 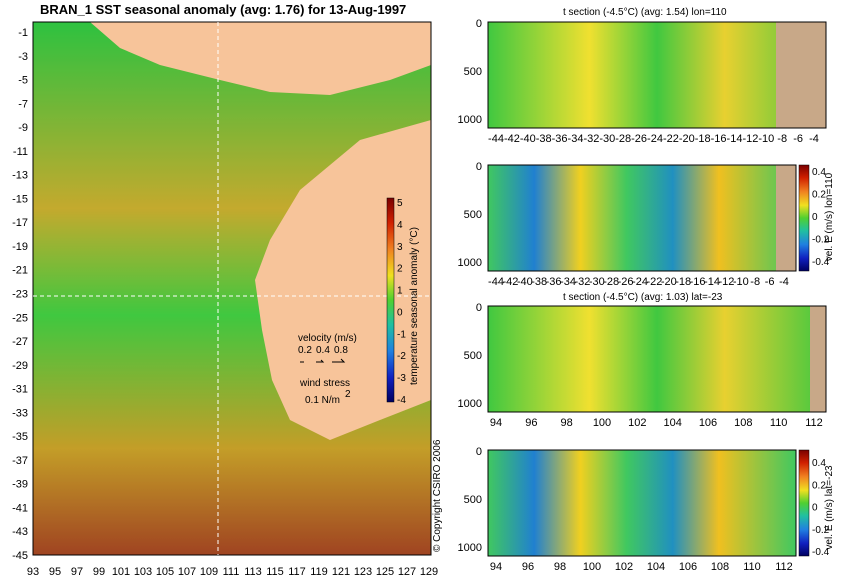 What do you see at coordinates (20, 366) in the screenshot?
I see `lat-tick-label: -29` at bounding box center [20, 366].